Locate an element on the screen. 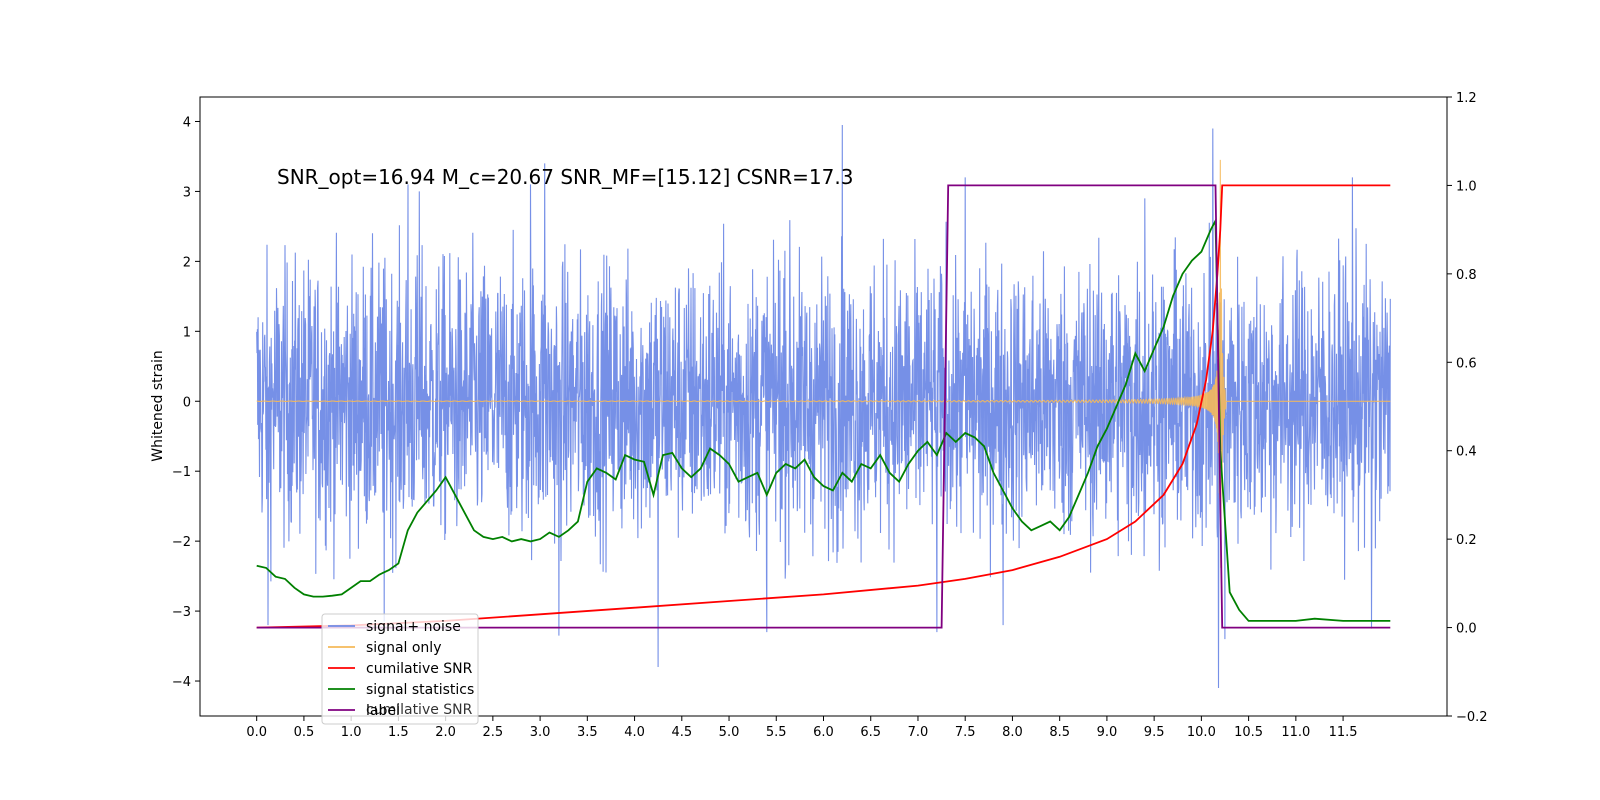 Image resolution: width=1600 pixels, height=800 pixels. x-tick-label: 11.5 is located at coordinates (1343, 732).